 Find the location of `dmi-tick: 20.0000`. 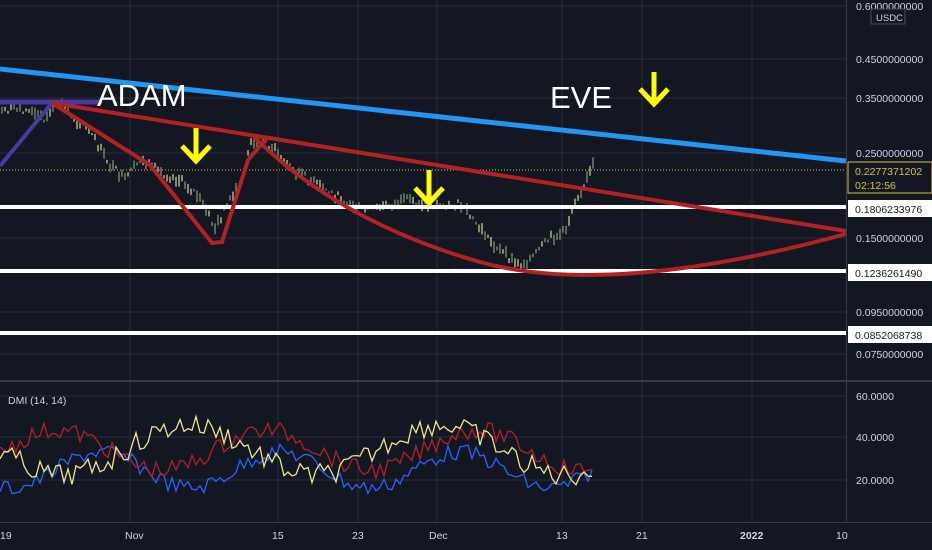

dmi-tick: 20.0000 is located at coordinates (875, 481).